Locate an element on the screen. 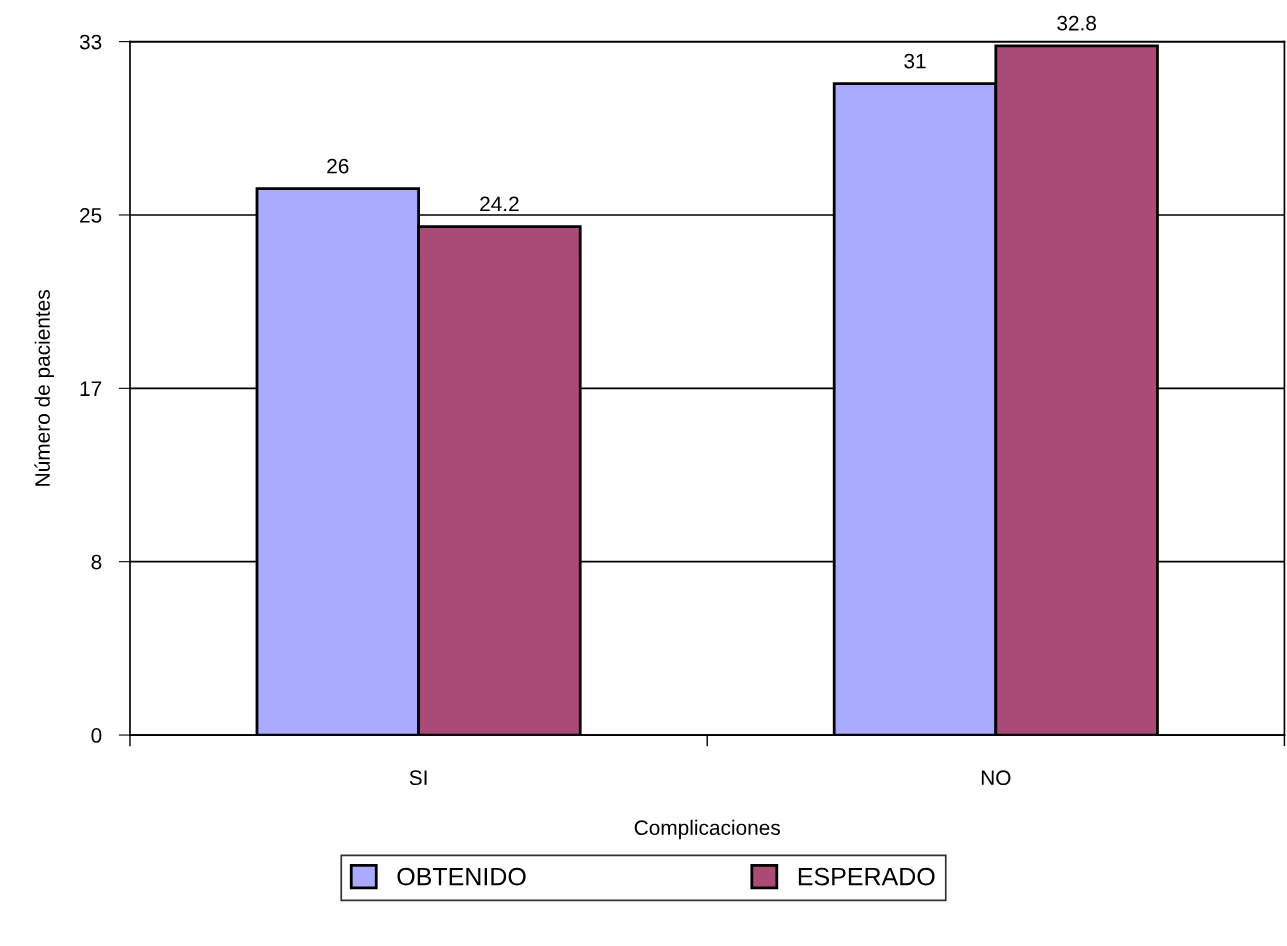  y-tick-label: 0 is located at coordinates (96, 735).